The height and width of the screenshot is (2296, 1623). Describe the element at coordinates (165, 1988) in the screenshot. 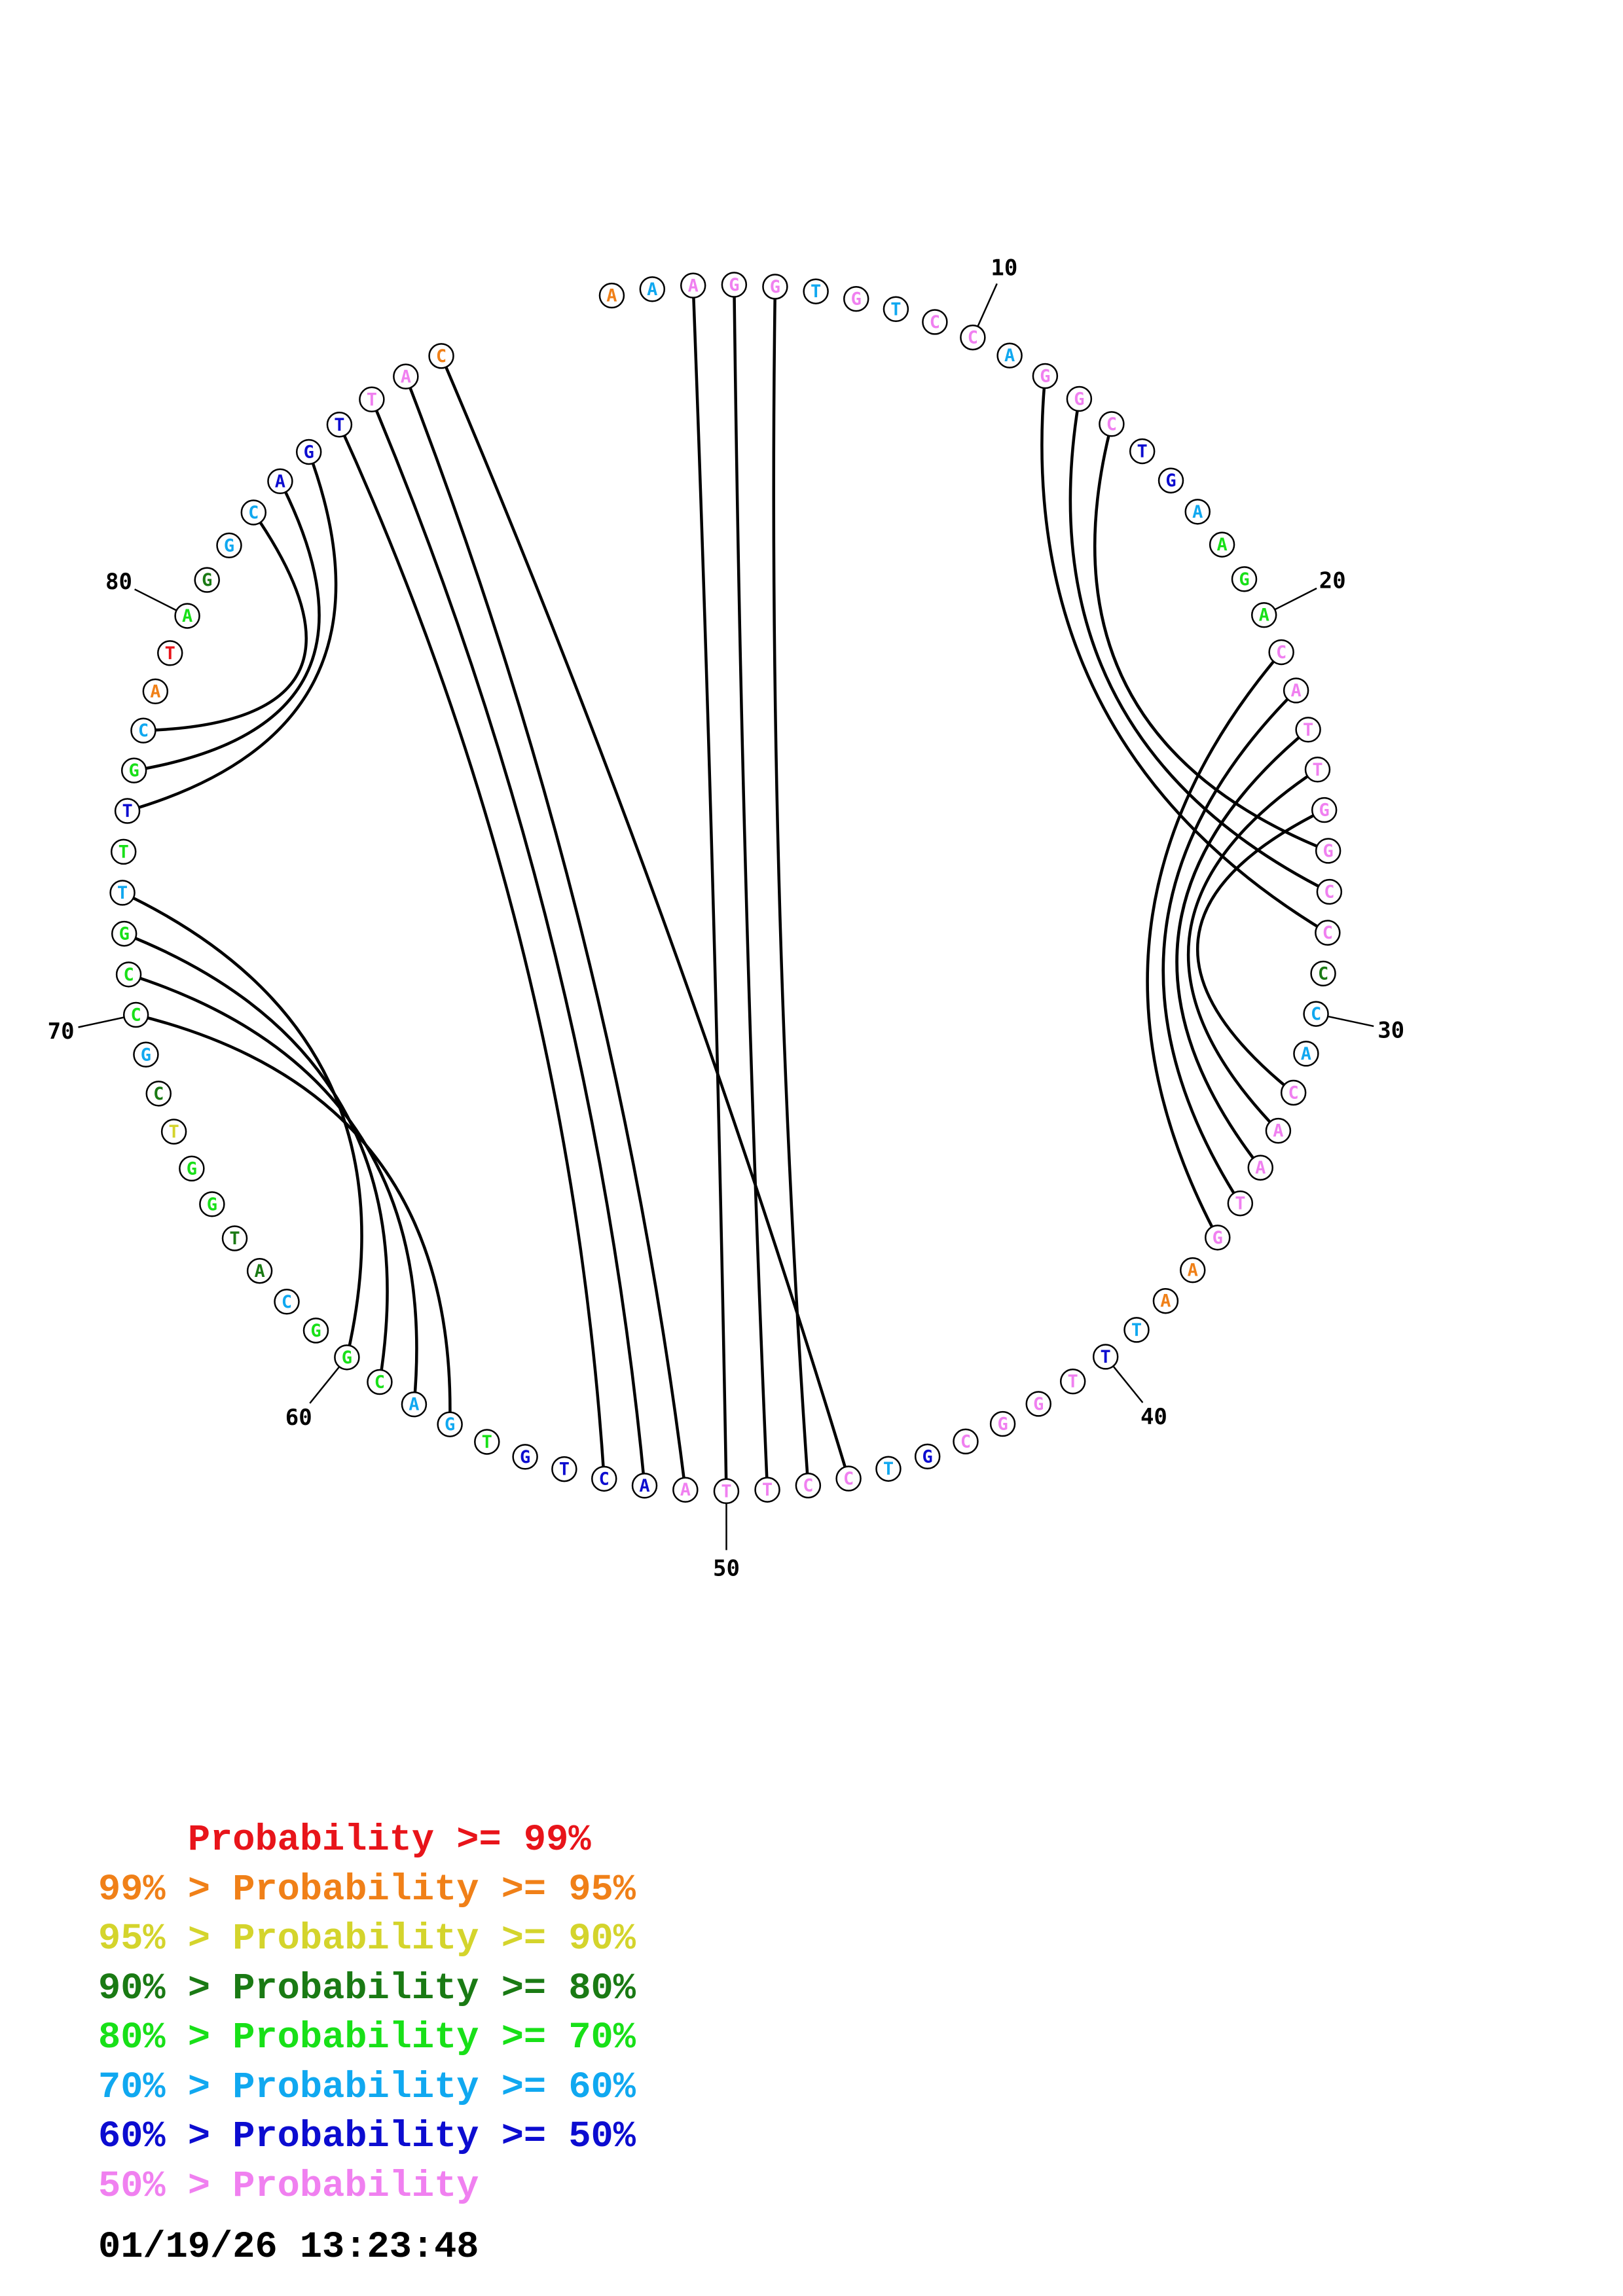

I see `legend-prefix: 90% >` at that location.